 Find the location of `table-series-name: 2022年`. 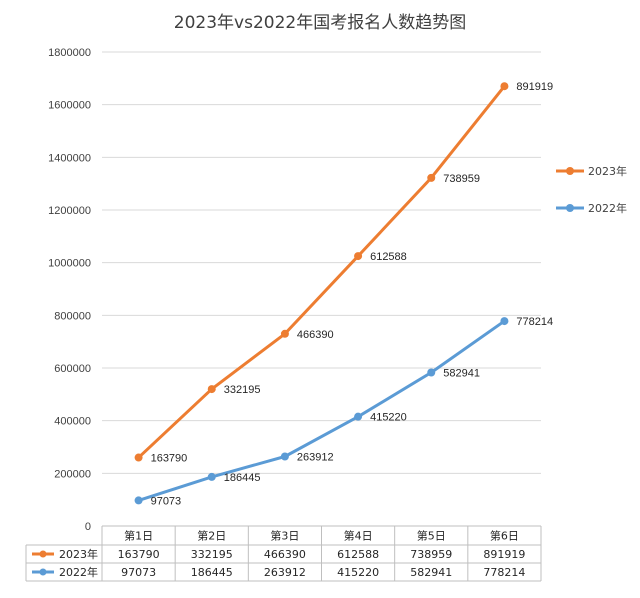

table-series-name: 2022年 is located at coordinates (78, 572).